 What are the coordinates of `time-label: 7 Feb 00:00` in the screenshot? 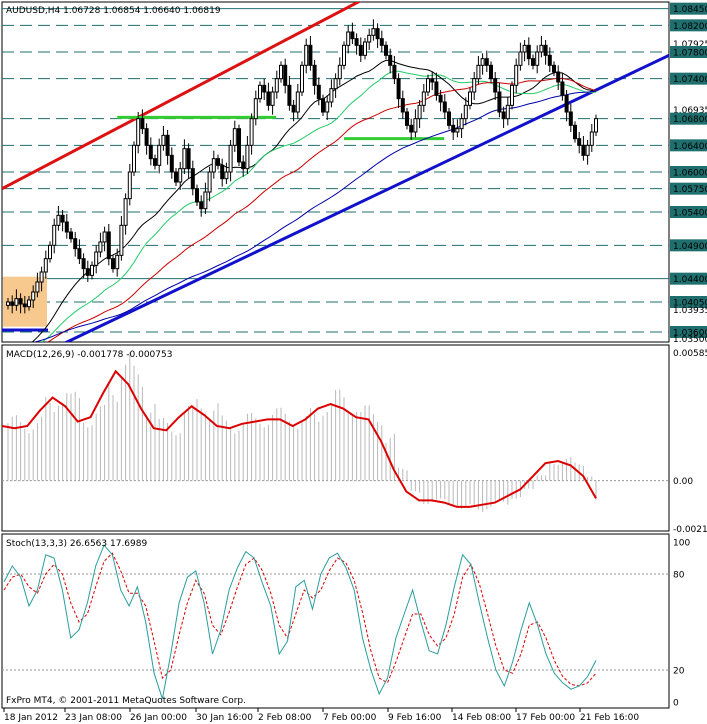 It's located at (350, 718).